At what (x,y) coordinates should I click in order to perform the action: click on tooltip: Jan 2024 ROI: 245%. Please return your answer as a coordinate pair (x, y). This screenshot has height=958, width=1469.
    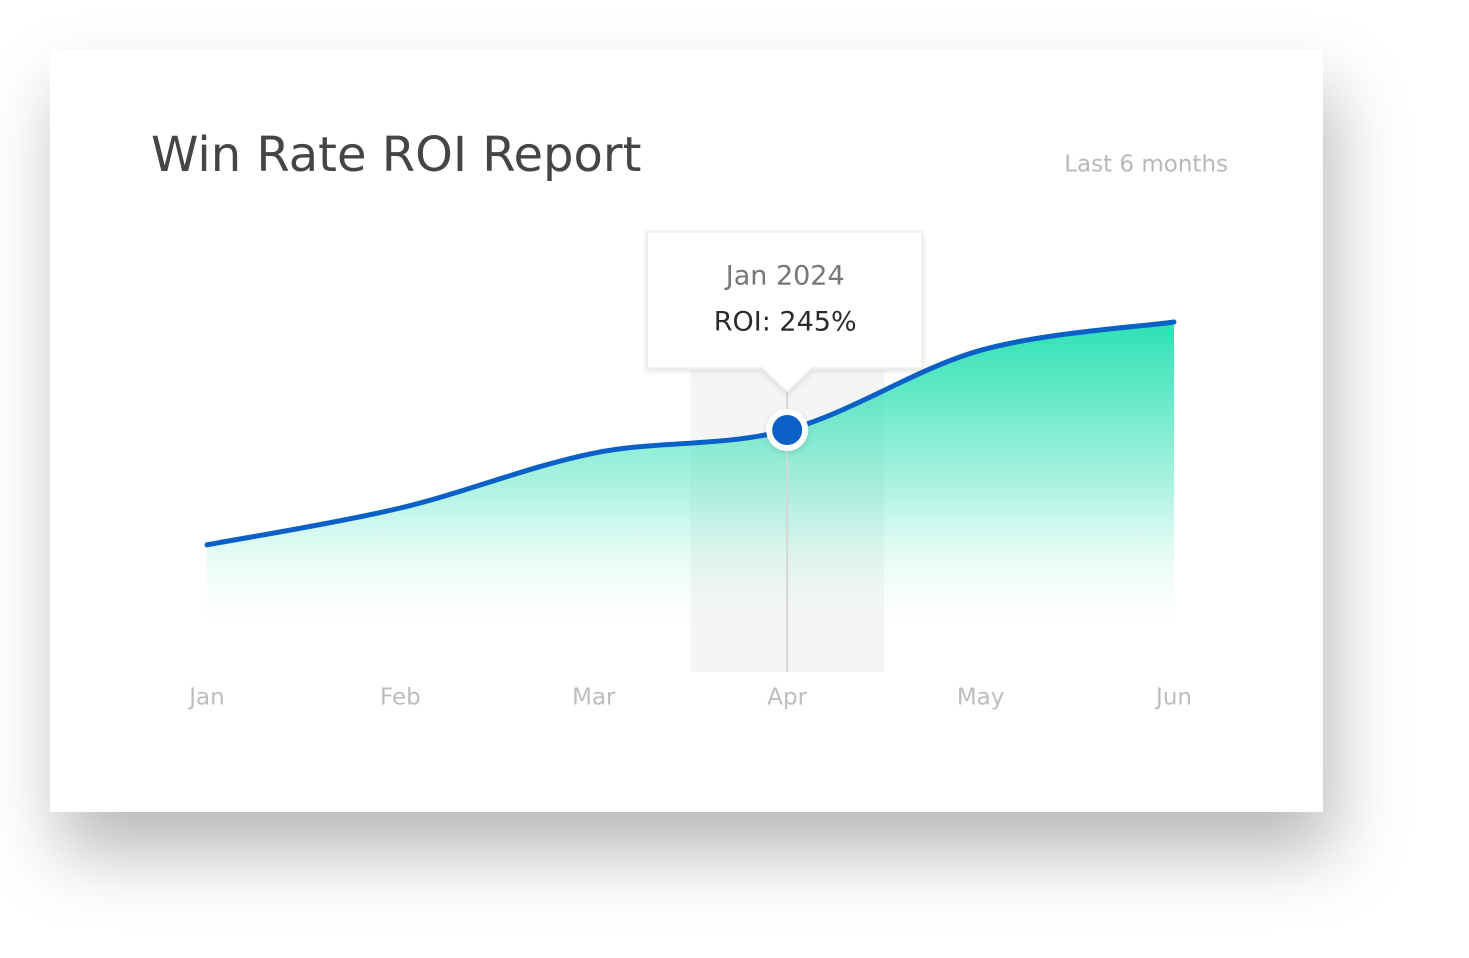
    Looking at the image, I should click on (784, 312).